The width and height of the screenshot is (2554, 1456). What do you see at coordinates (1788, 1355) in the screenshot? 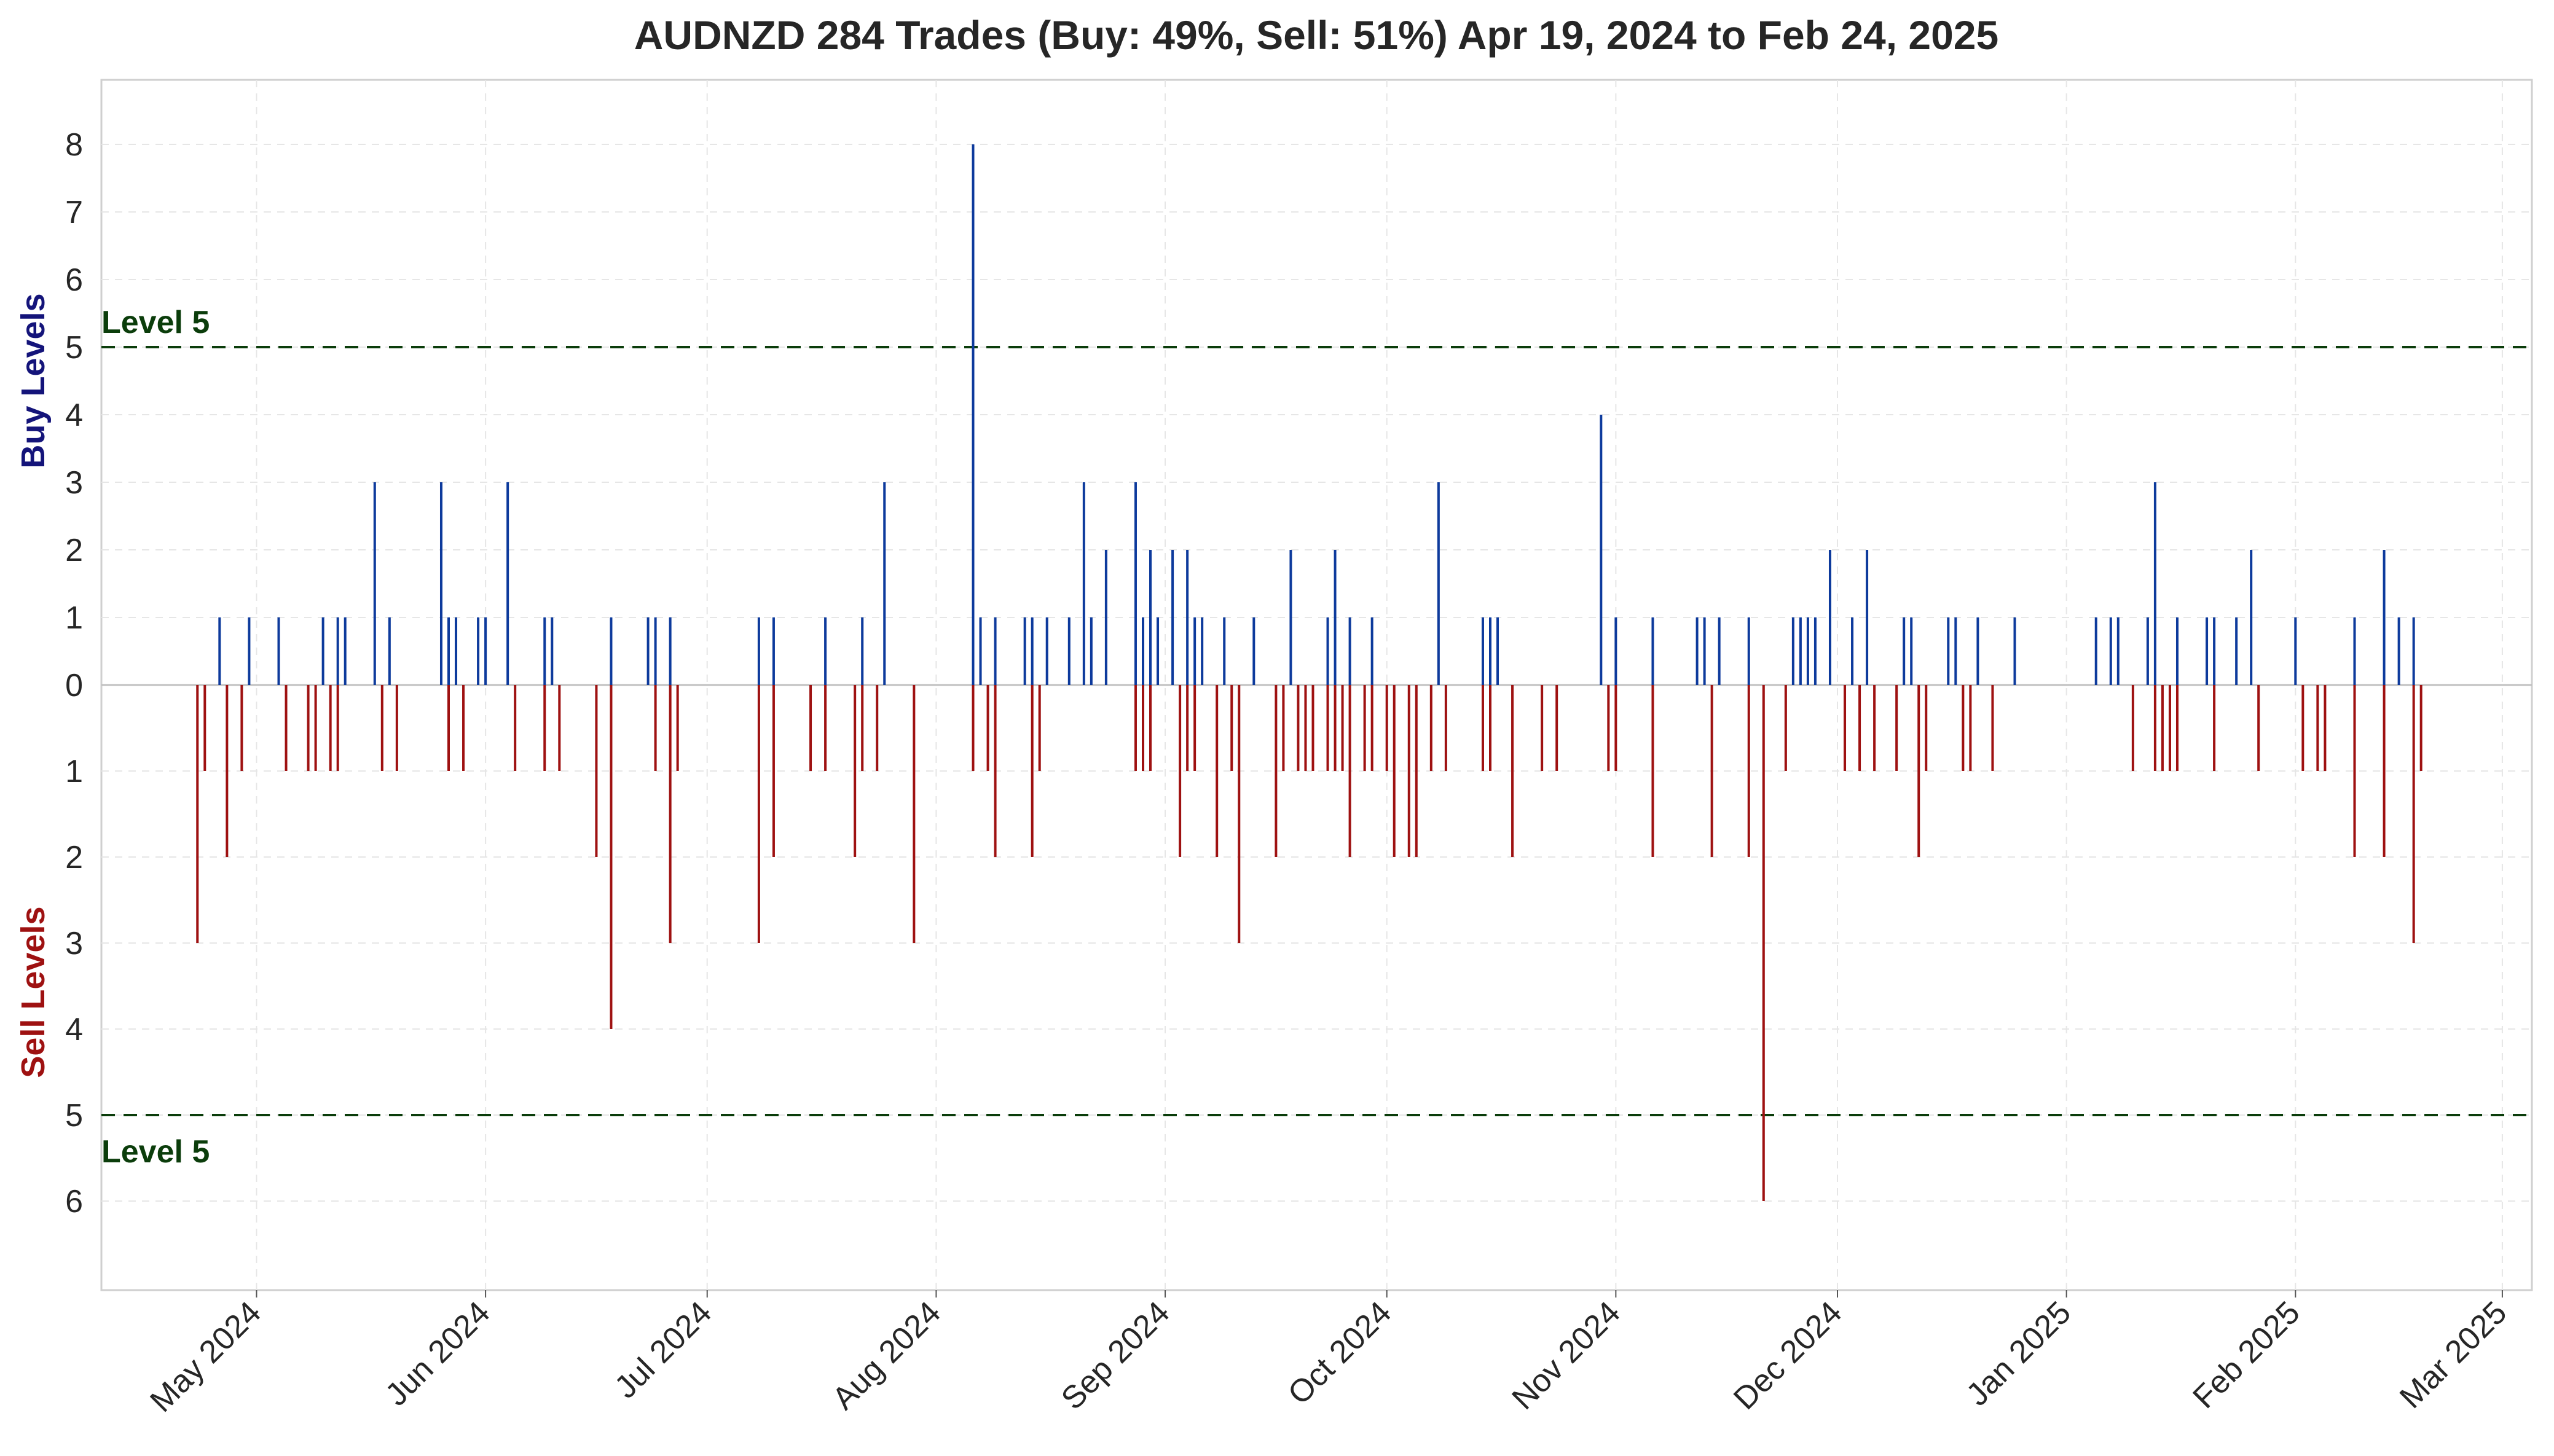
I see `x-tick-label: Dec 2024` at bounding box center [1788, 1355].